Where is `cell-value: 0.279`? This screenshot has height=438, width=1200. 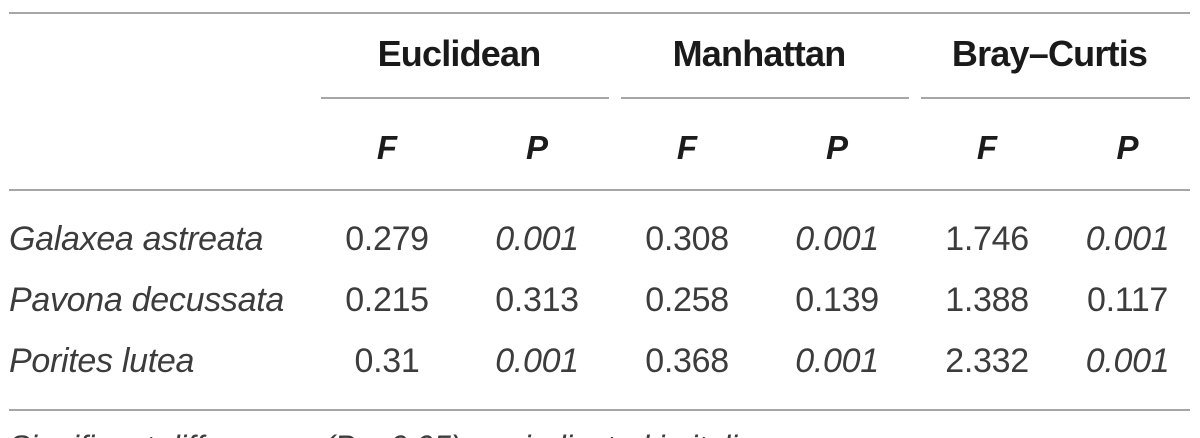
cell-value: 0.279 is located at coordinates (387, 238).